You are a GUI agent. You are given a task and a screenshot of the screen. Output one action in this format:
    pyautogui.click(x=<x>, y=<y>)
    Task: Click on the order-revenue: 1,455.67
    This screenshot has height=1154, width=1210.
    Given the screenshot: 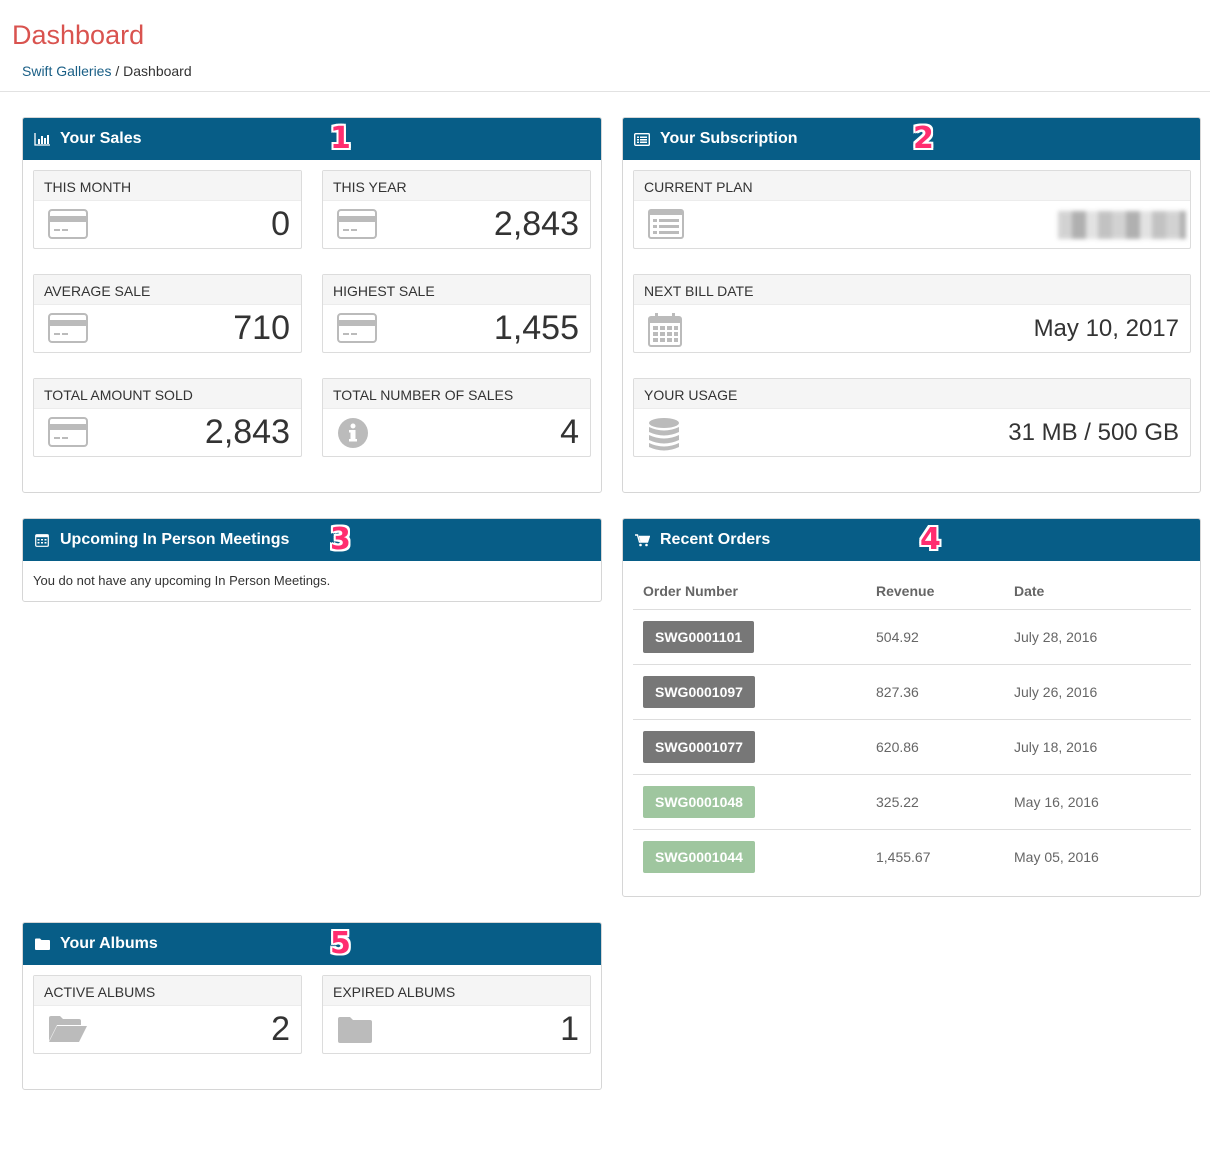 What is the action you would take?
    pyautogui.click(x=903, y=856)
    